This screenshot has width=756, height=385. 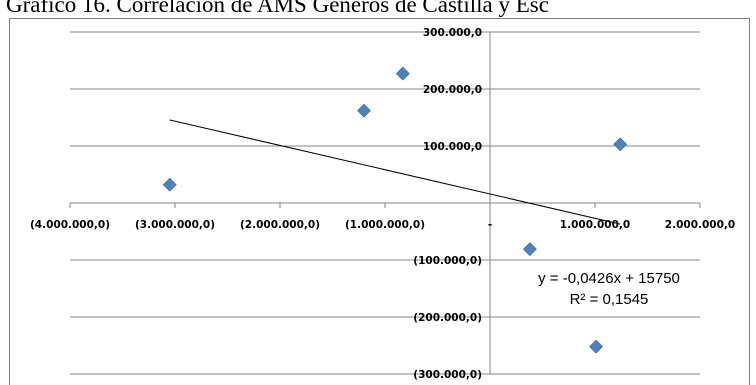 What do you see at coordinates (609, 299) in the screenshot?
I see `trendline-r2: R² = 0,1545` at bounding box center [609, 299].